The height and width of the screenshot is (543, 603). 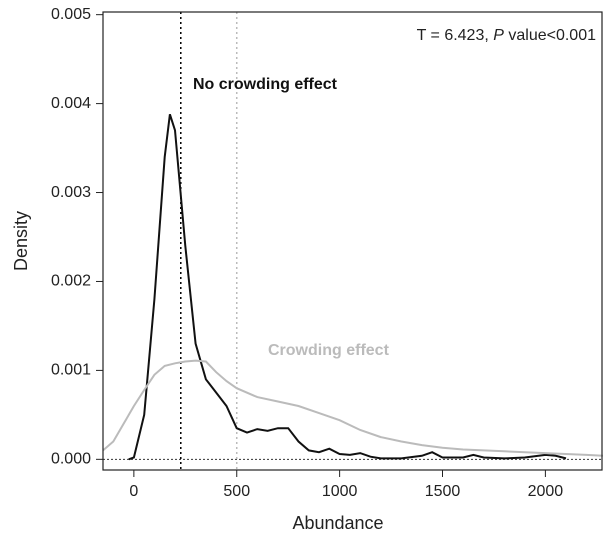 I want to click on x-tick-label: 2000, so click(x=546, y=491).